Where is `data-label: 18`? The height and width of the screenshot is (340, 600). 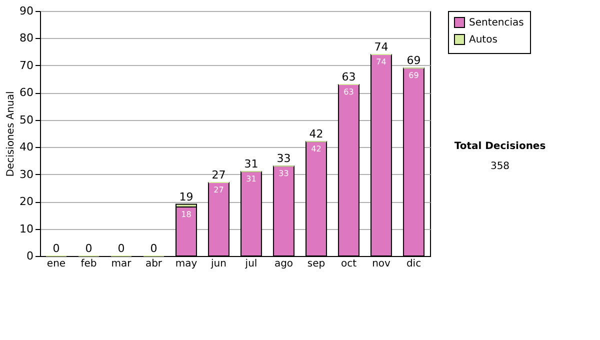 data-label: 18 is located at coordinates (186, 214).